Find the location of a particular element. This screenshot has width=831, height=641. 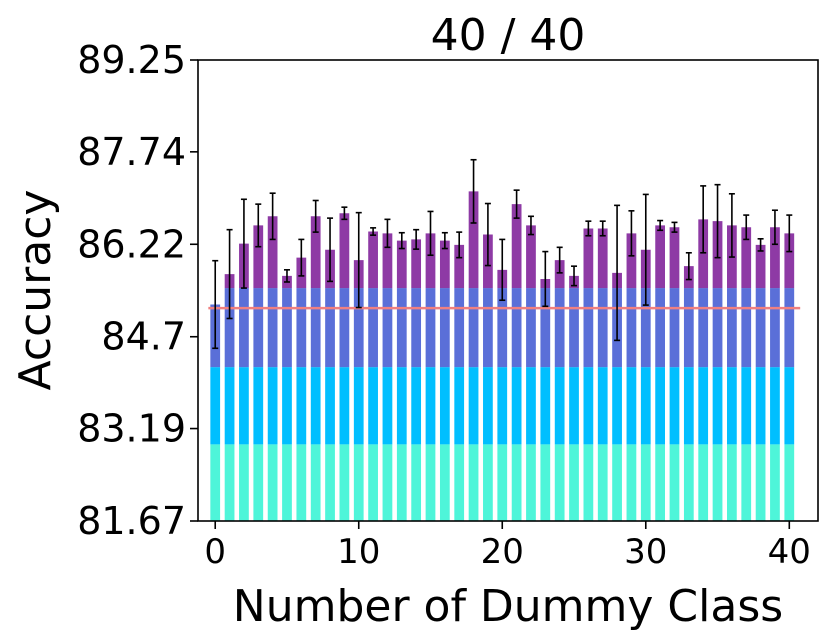

y-tick-label: 86.22 is located at coordinates (131, 244).